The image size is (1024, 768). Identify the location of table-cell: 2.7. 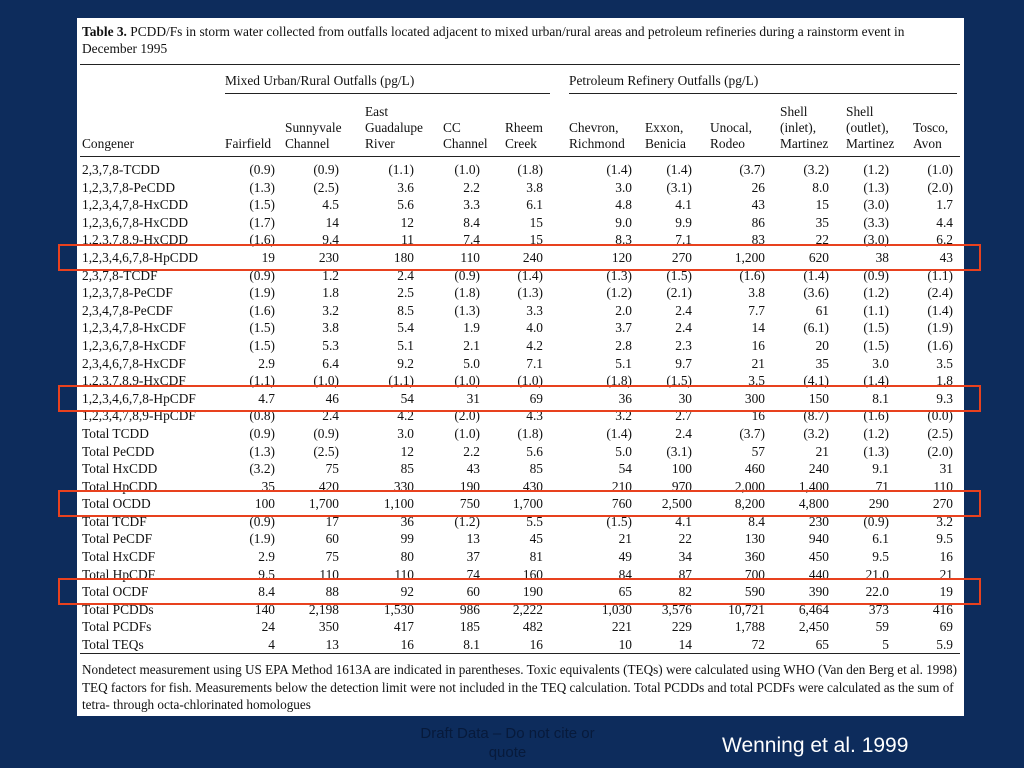
(683, 416).